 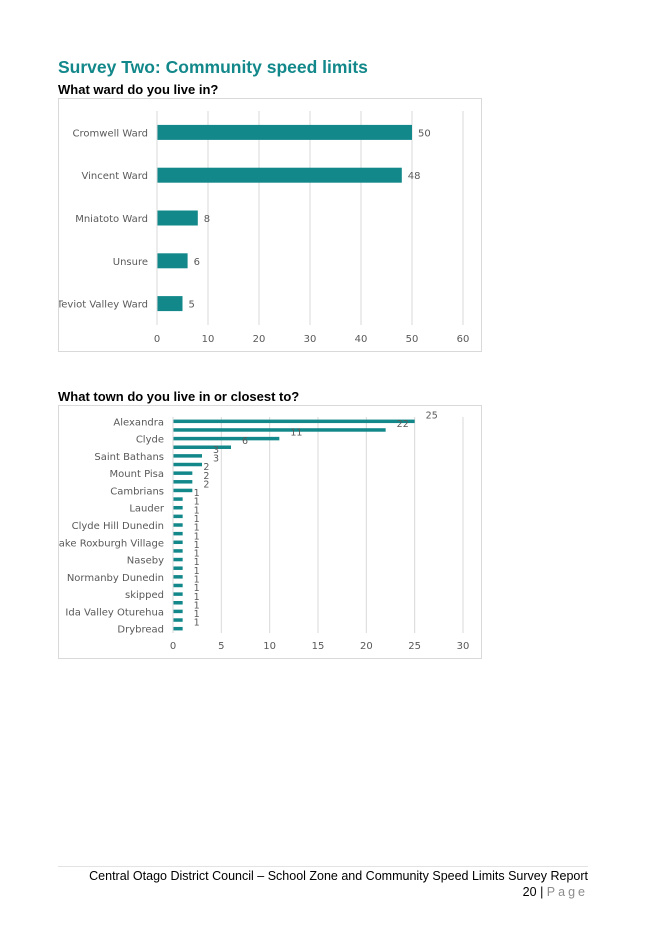 What do you see at coordinates (207, 219) in the screenshot?
I see `bar-value-label: 8` at bounding box center [207, 219].